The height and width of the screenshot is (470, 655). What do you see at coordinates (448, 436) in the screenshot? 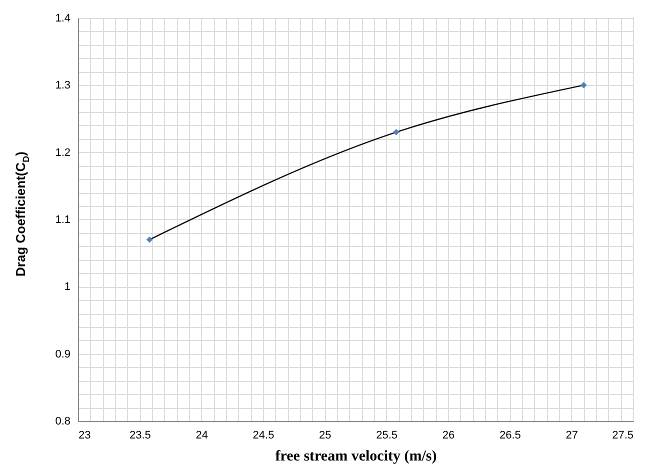
I see `x-tick-label: 26` at bounding box center [448, 436].